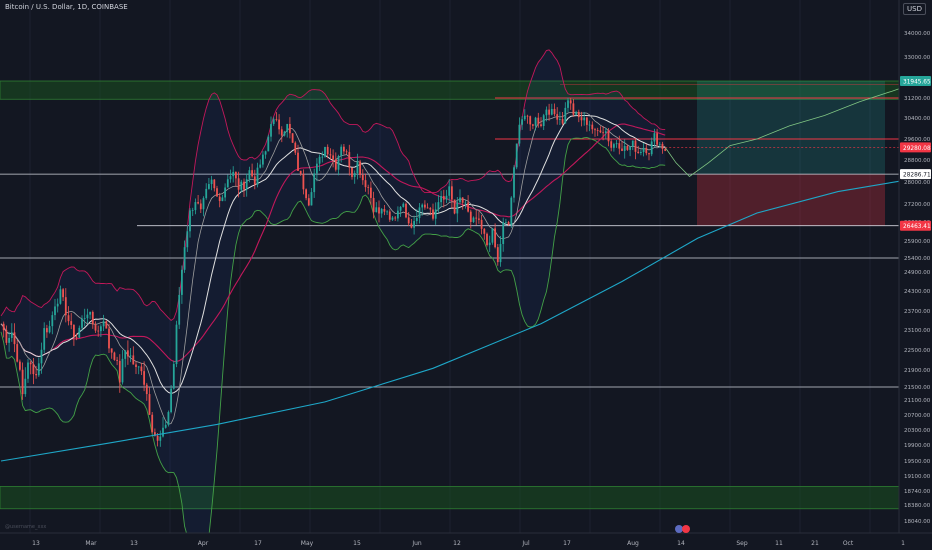 This screenshot has height=550, width=932. What do you see at coordinates (357, 543) in the screenshot?
I see `time-tick-label: 15` at bounding box center [357, 543].